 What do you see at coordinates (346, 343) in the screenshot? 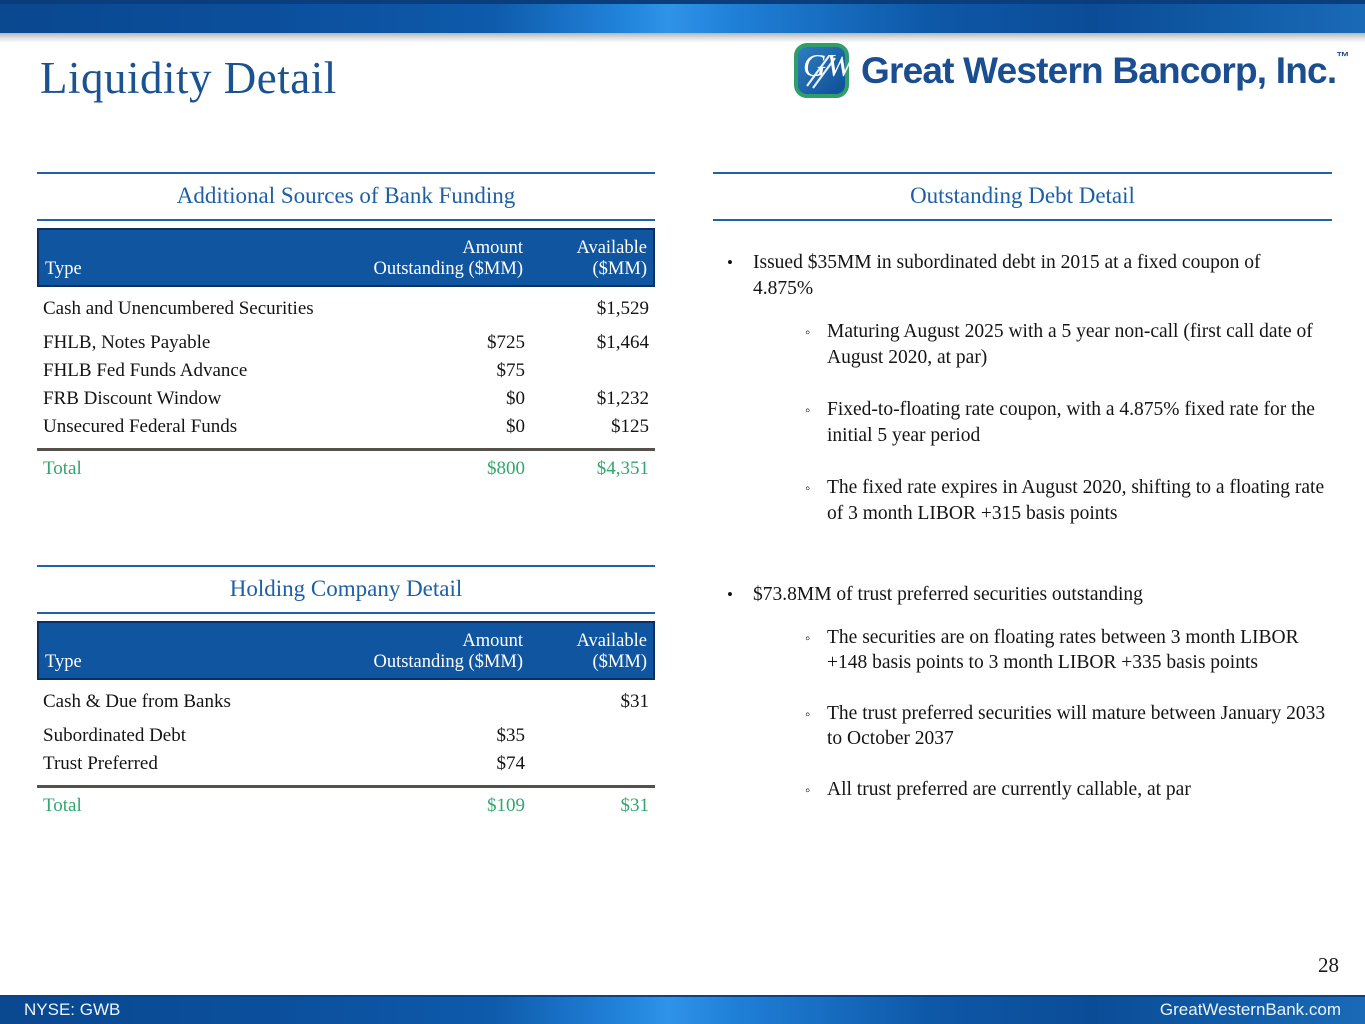
I see `table-row: FHLB, Notes Payable $725 $1,464` at bounding box center [346, 343].